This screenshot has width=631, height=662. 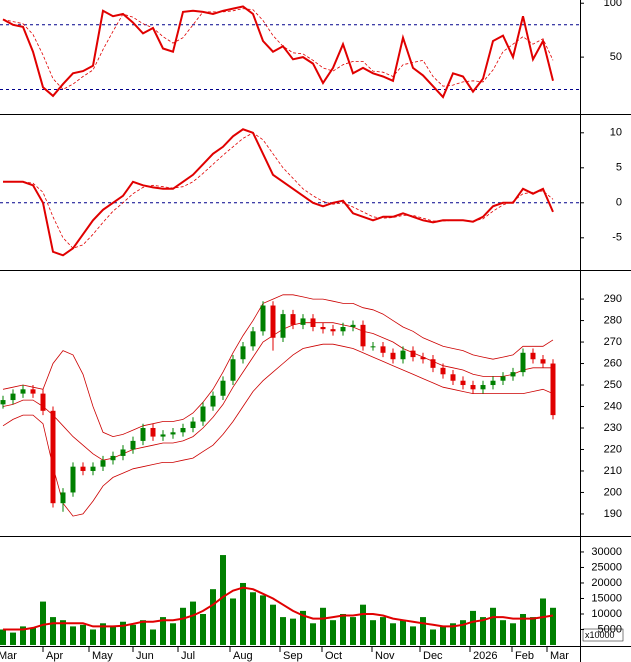 I want to click on unit-box, so click(x=603, y=635).